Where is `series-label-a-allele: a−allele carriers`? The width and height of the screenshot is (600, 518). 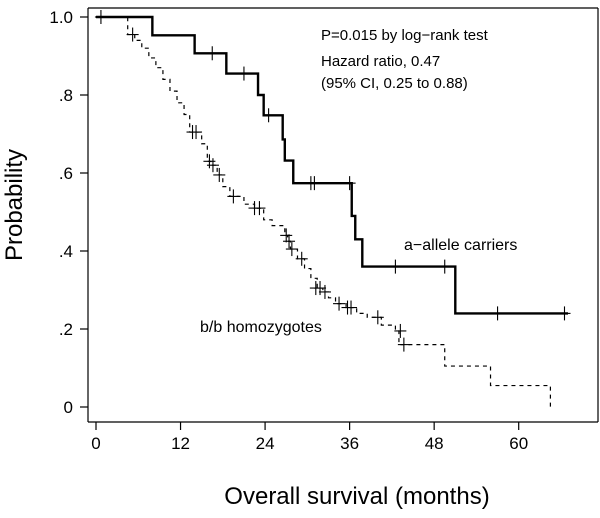 series-label-a-allele: a−allele carriers is located at coordinates (460, 245).